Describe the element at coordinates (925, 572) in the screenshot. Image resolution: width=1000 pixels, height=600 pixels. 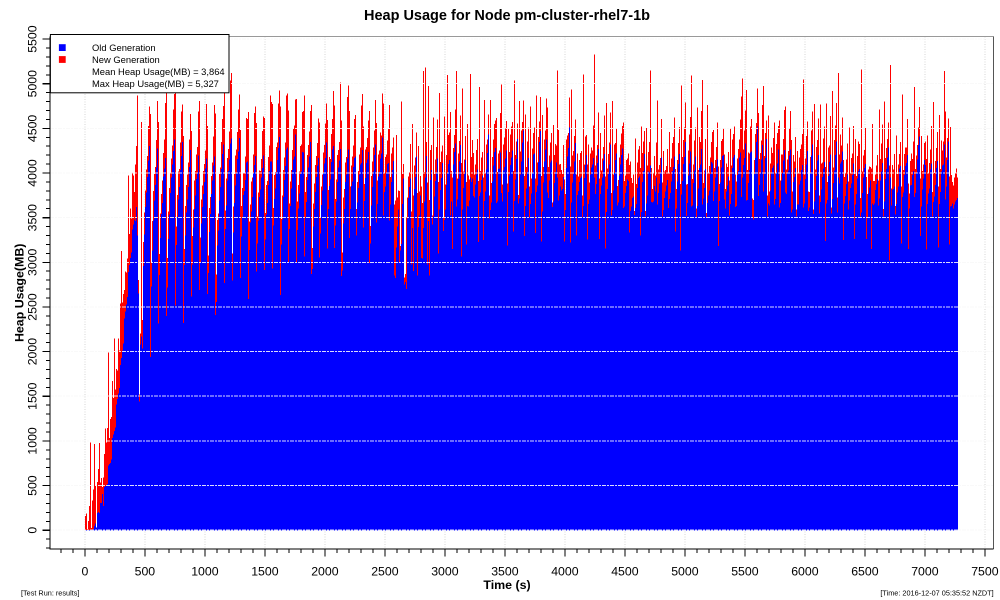
I see `svg-text: 7000` at that location.